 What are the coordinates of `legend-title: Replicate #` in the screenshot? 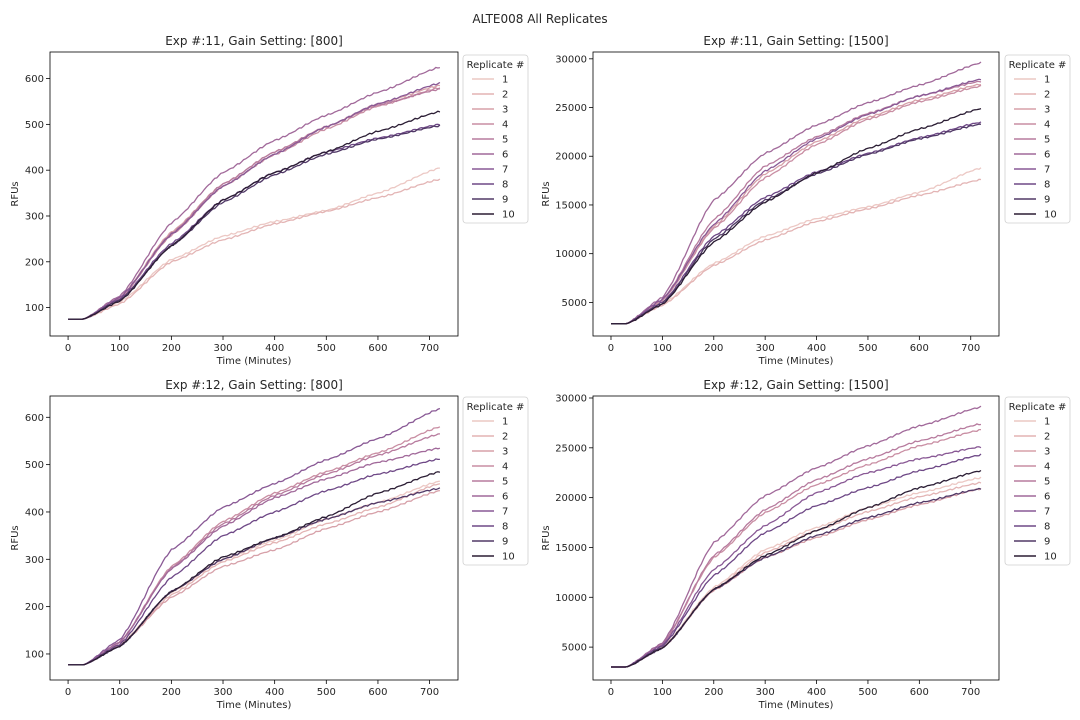 It's located at (496, 65).